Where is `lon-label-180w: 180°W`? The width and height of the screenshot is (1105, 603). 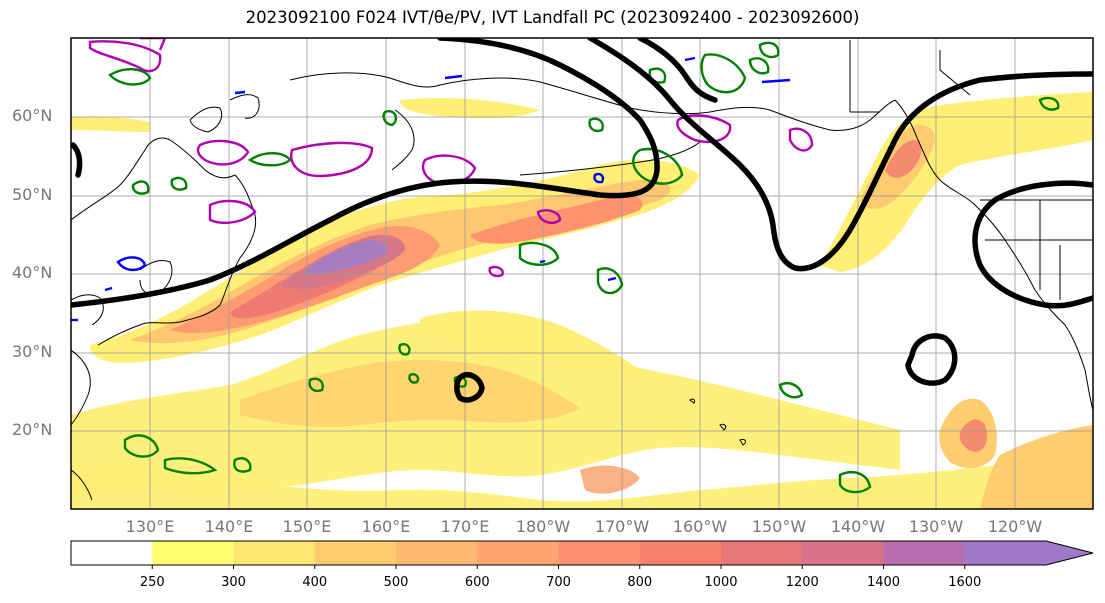
lon-label-180w: 180°W is located at coordinates (543, 526).